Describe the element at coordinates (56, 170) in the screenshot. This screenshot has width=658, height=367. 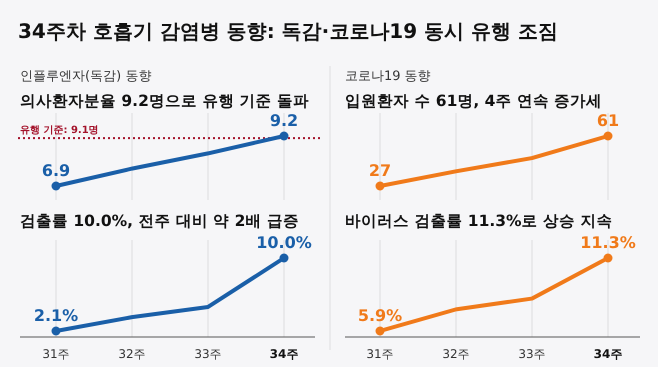
I see `data-label: 6.9` at that location.